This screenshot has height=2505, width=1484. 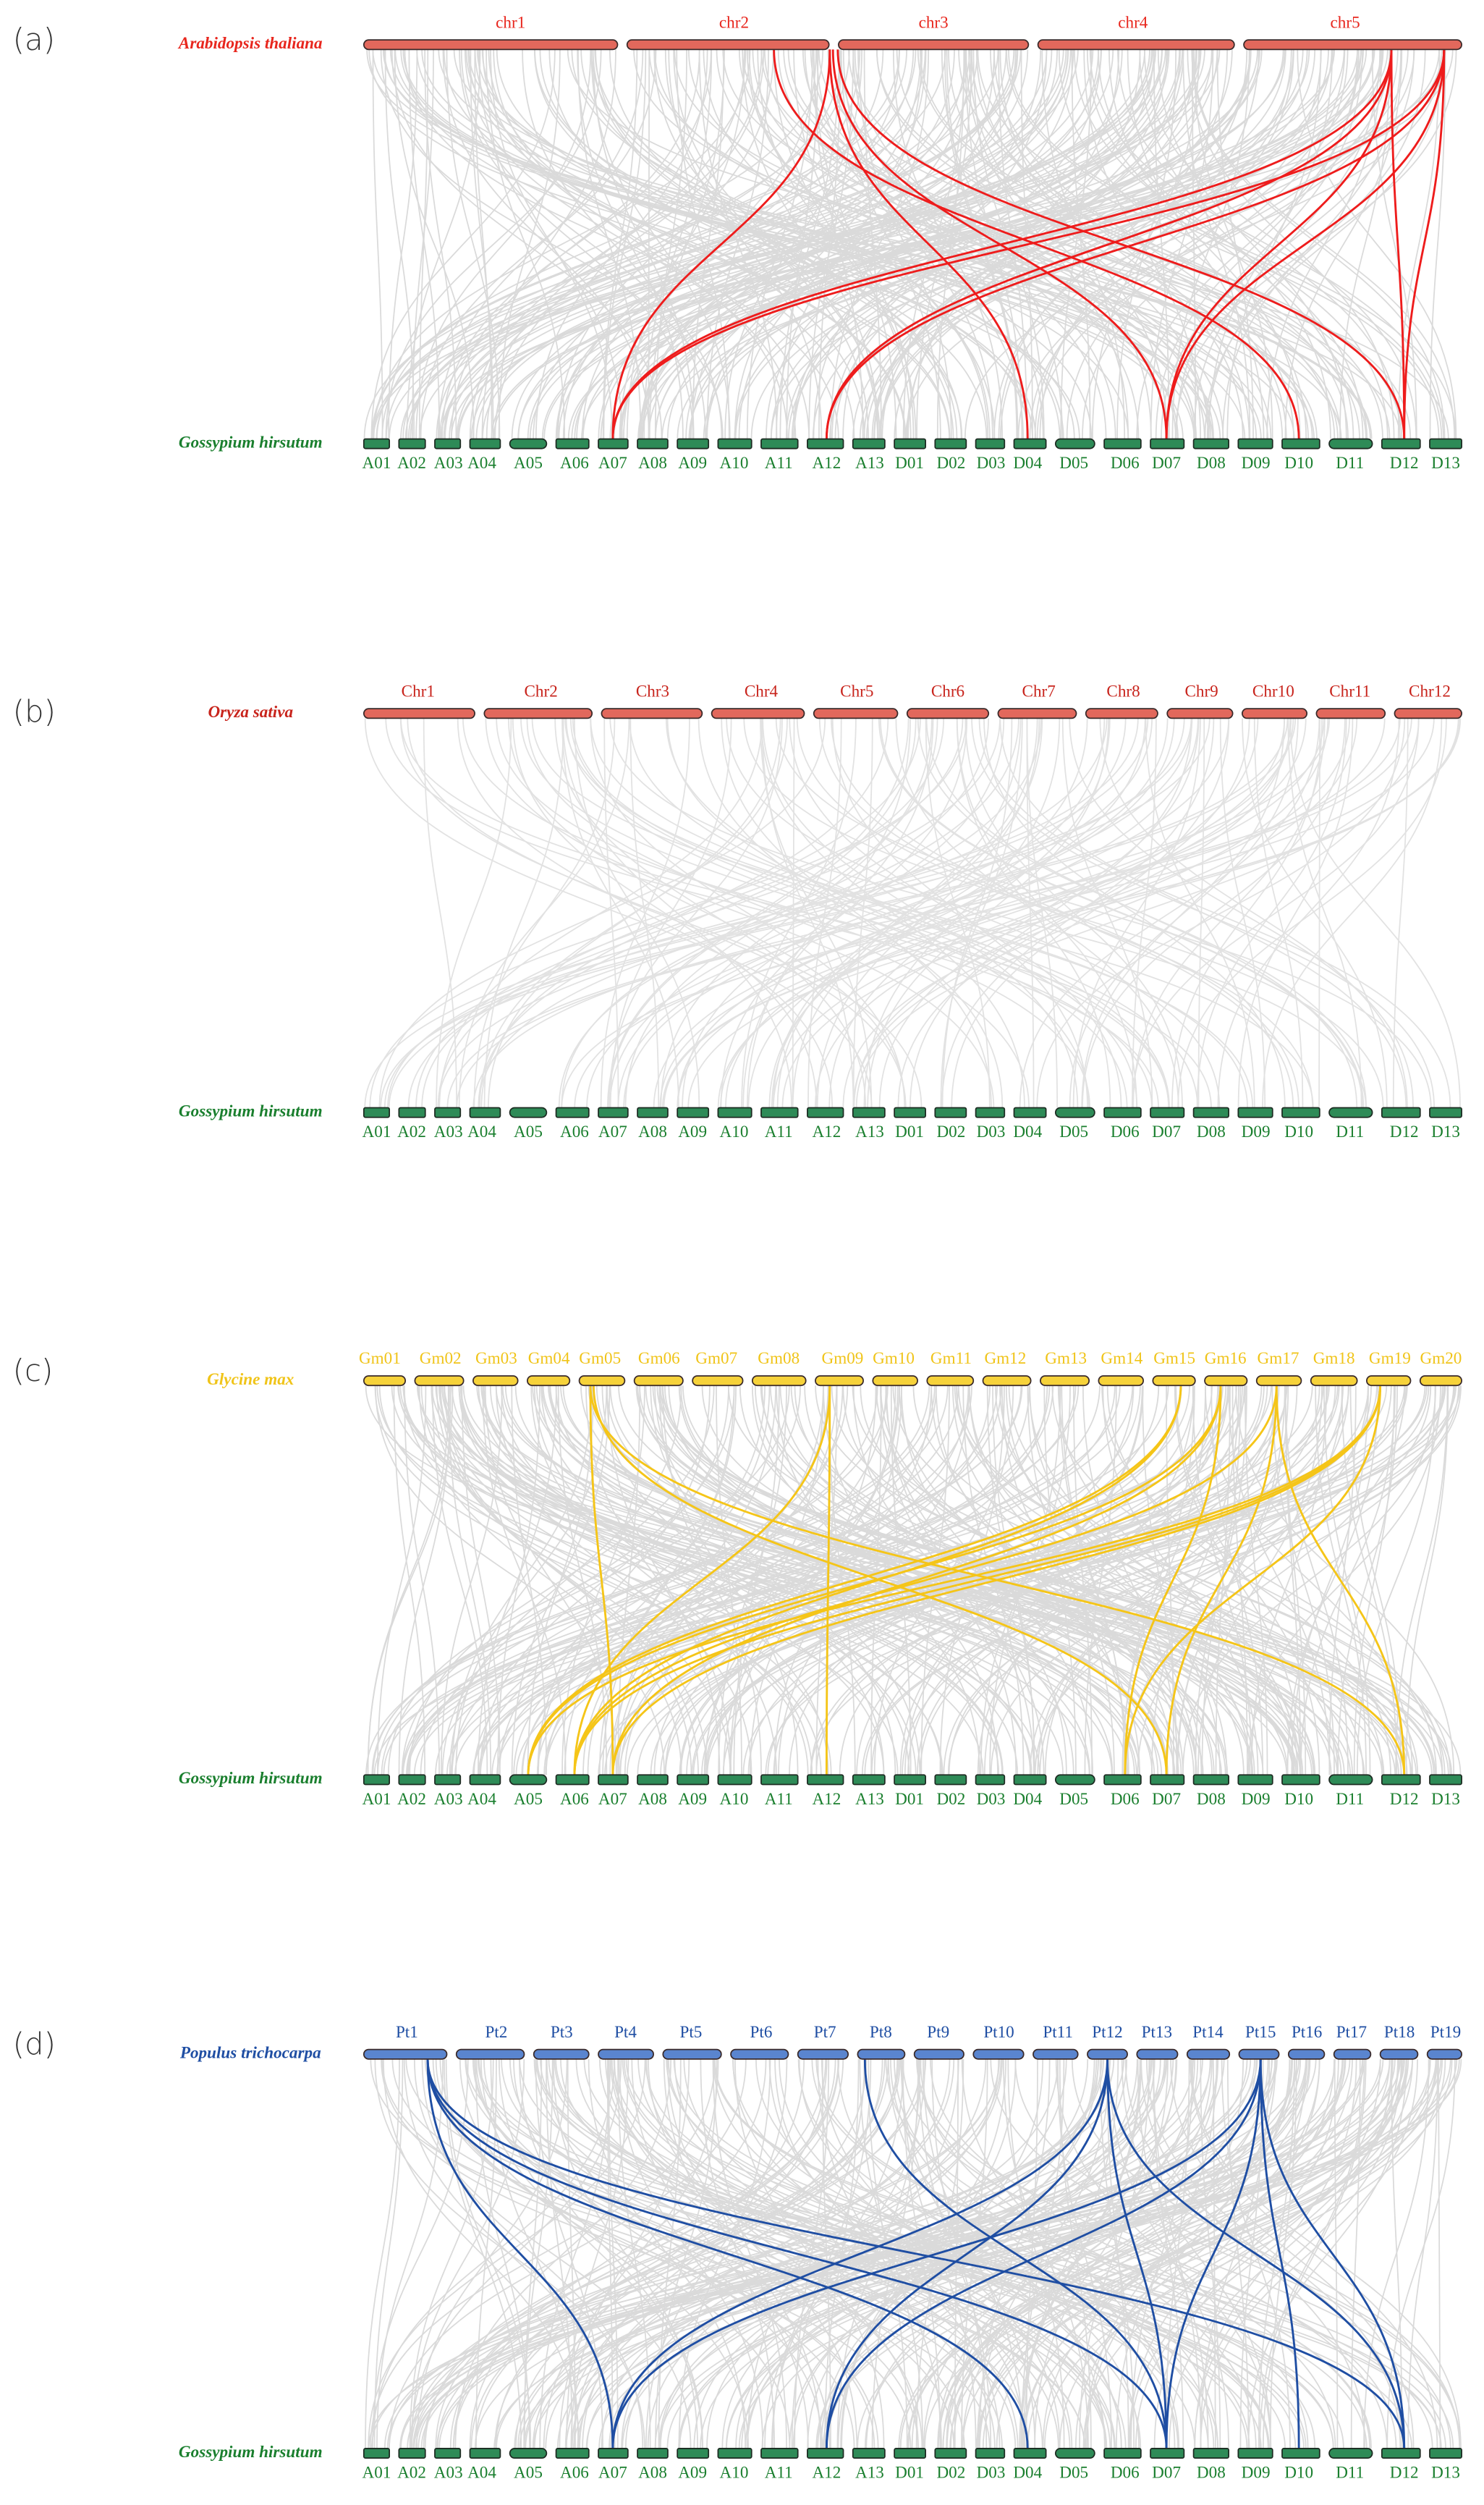 What do you see at coordinates (1073, 2474) in the screenshot?
I see `chromosome-label: D05` at bounding box center [1073, 2474].